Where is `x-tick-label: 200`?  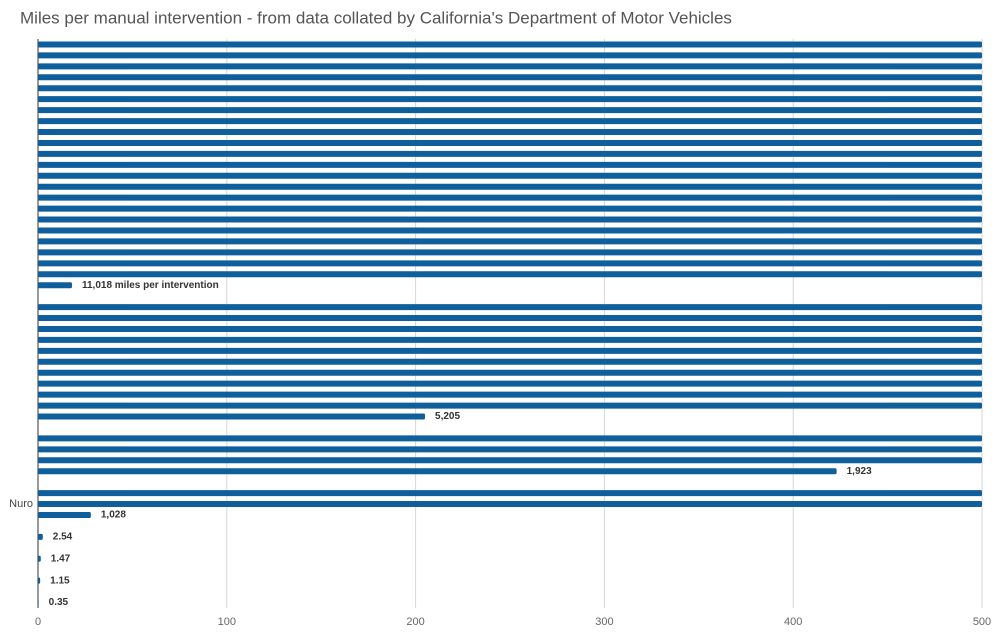
x-tick-label: 200 is located at coordinates (415, 622).